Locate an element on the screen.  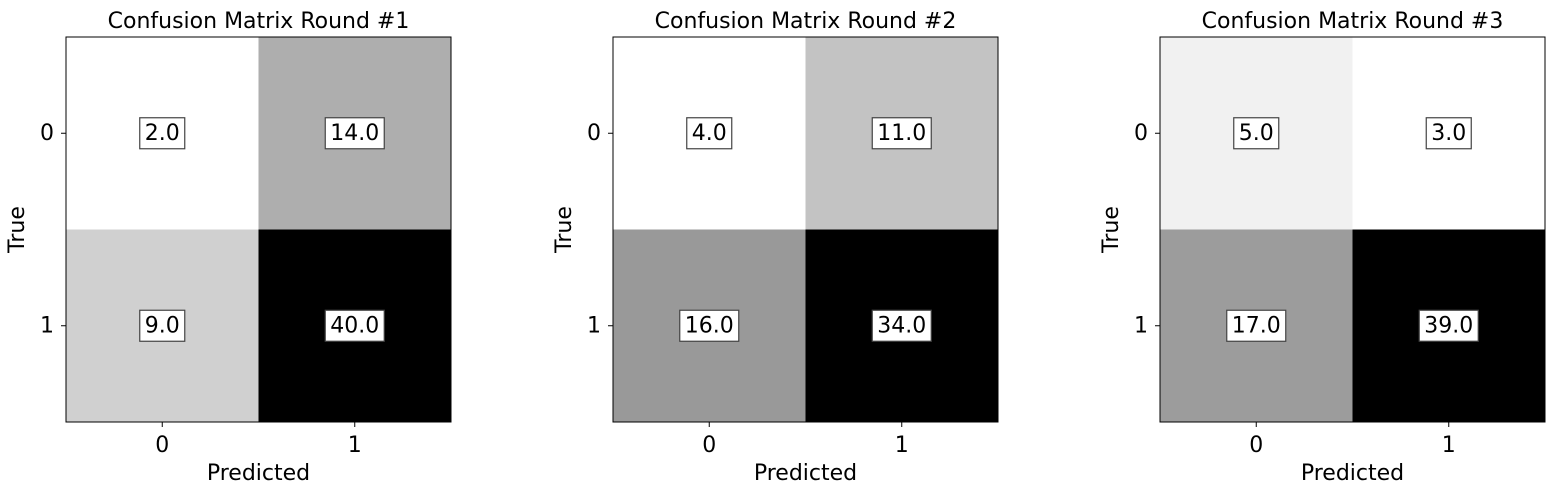
cell-value-label: 5.0 is located at coordinates (1256, 133).